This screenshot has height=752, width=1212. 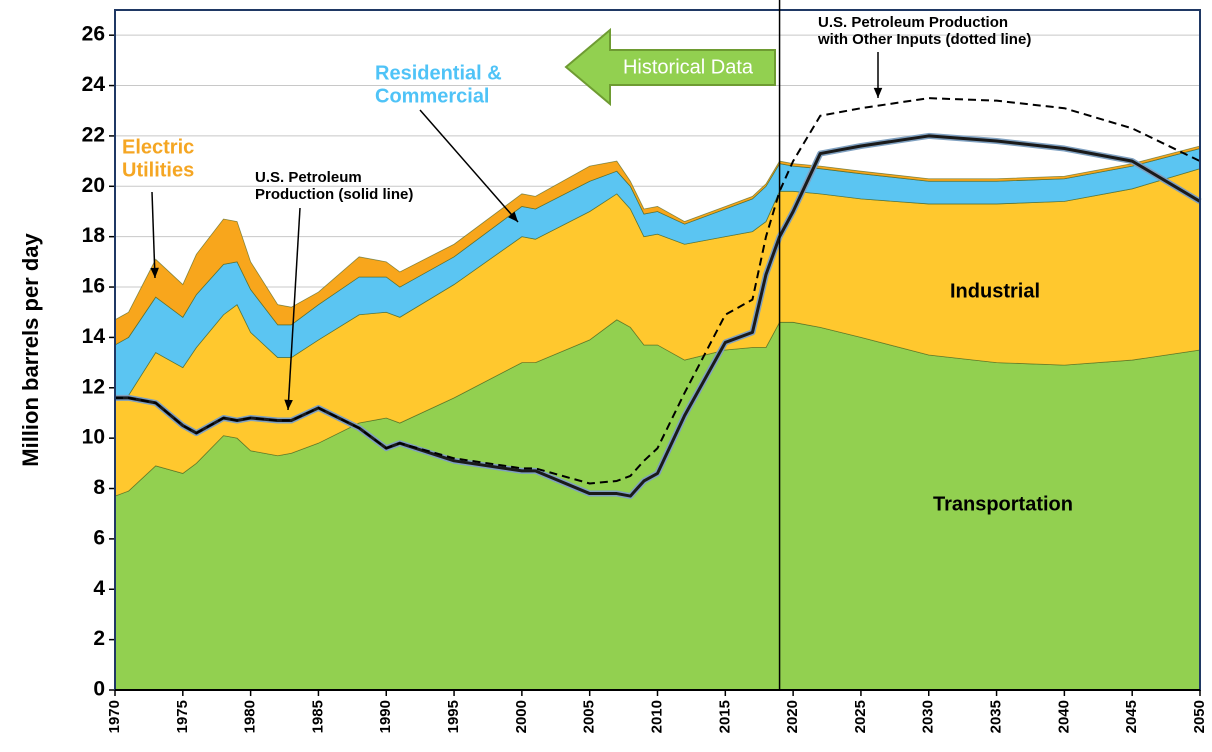 What do you see at coordinates (317, 716) in the screenshot?
I see `x-tick-label: 1985` at bounding box center [317, 716].